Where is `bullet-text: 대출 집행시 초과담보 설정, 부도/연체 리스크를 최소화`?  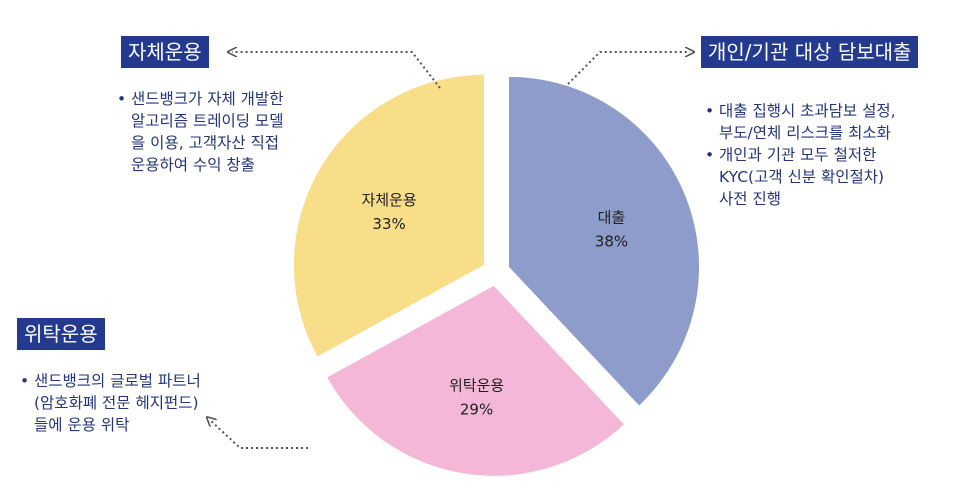
bullet-text: 대출 집행시 초과담보 설정, 부도/연체 리스크를 최소화 is located at coordinates (807, 122).